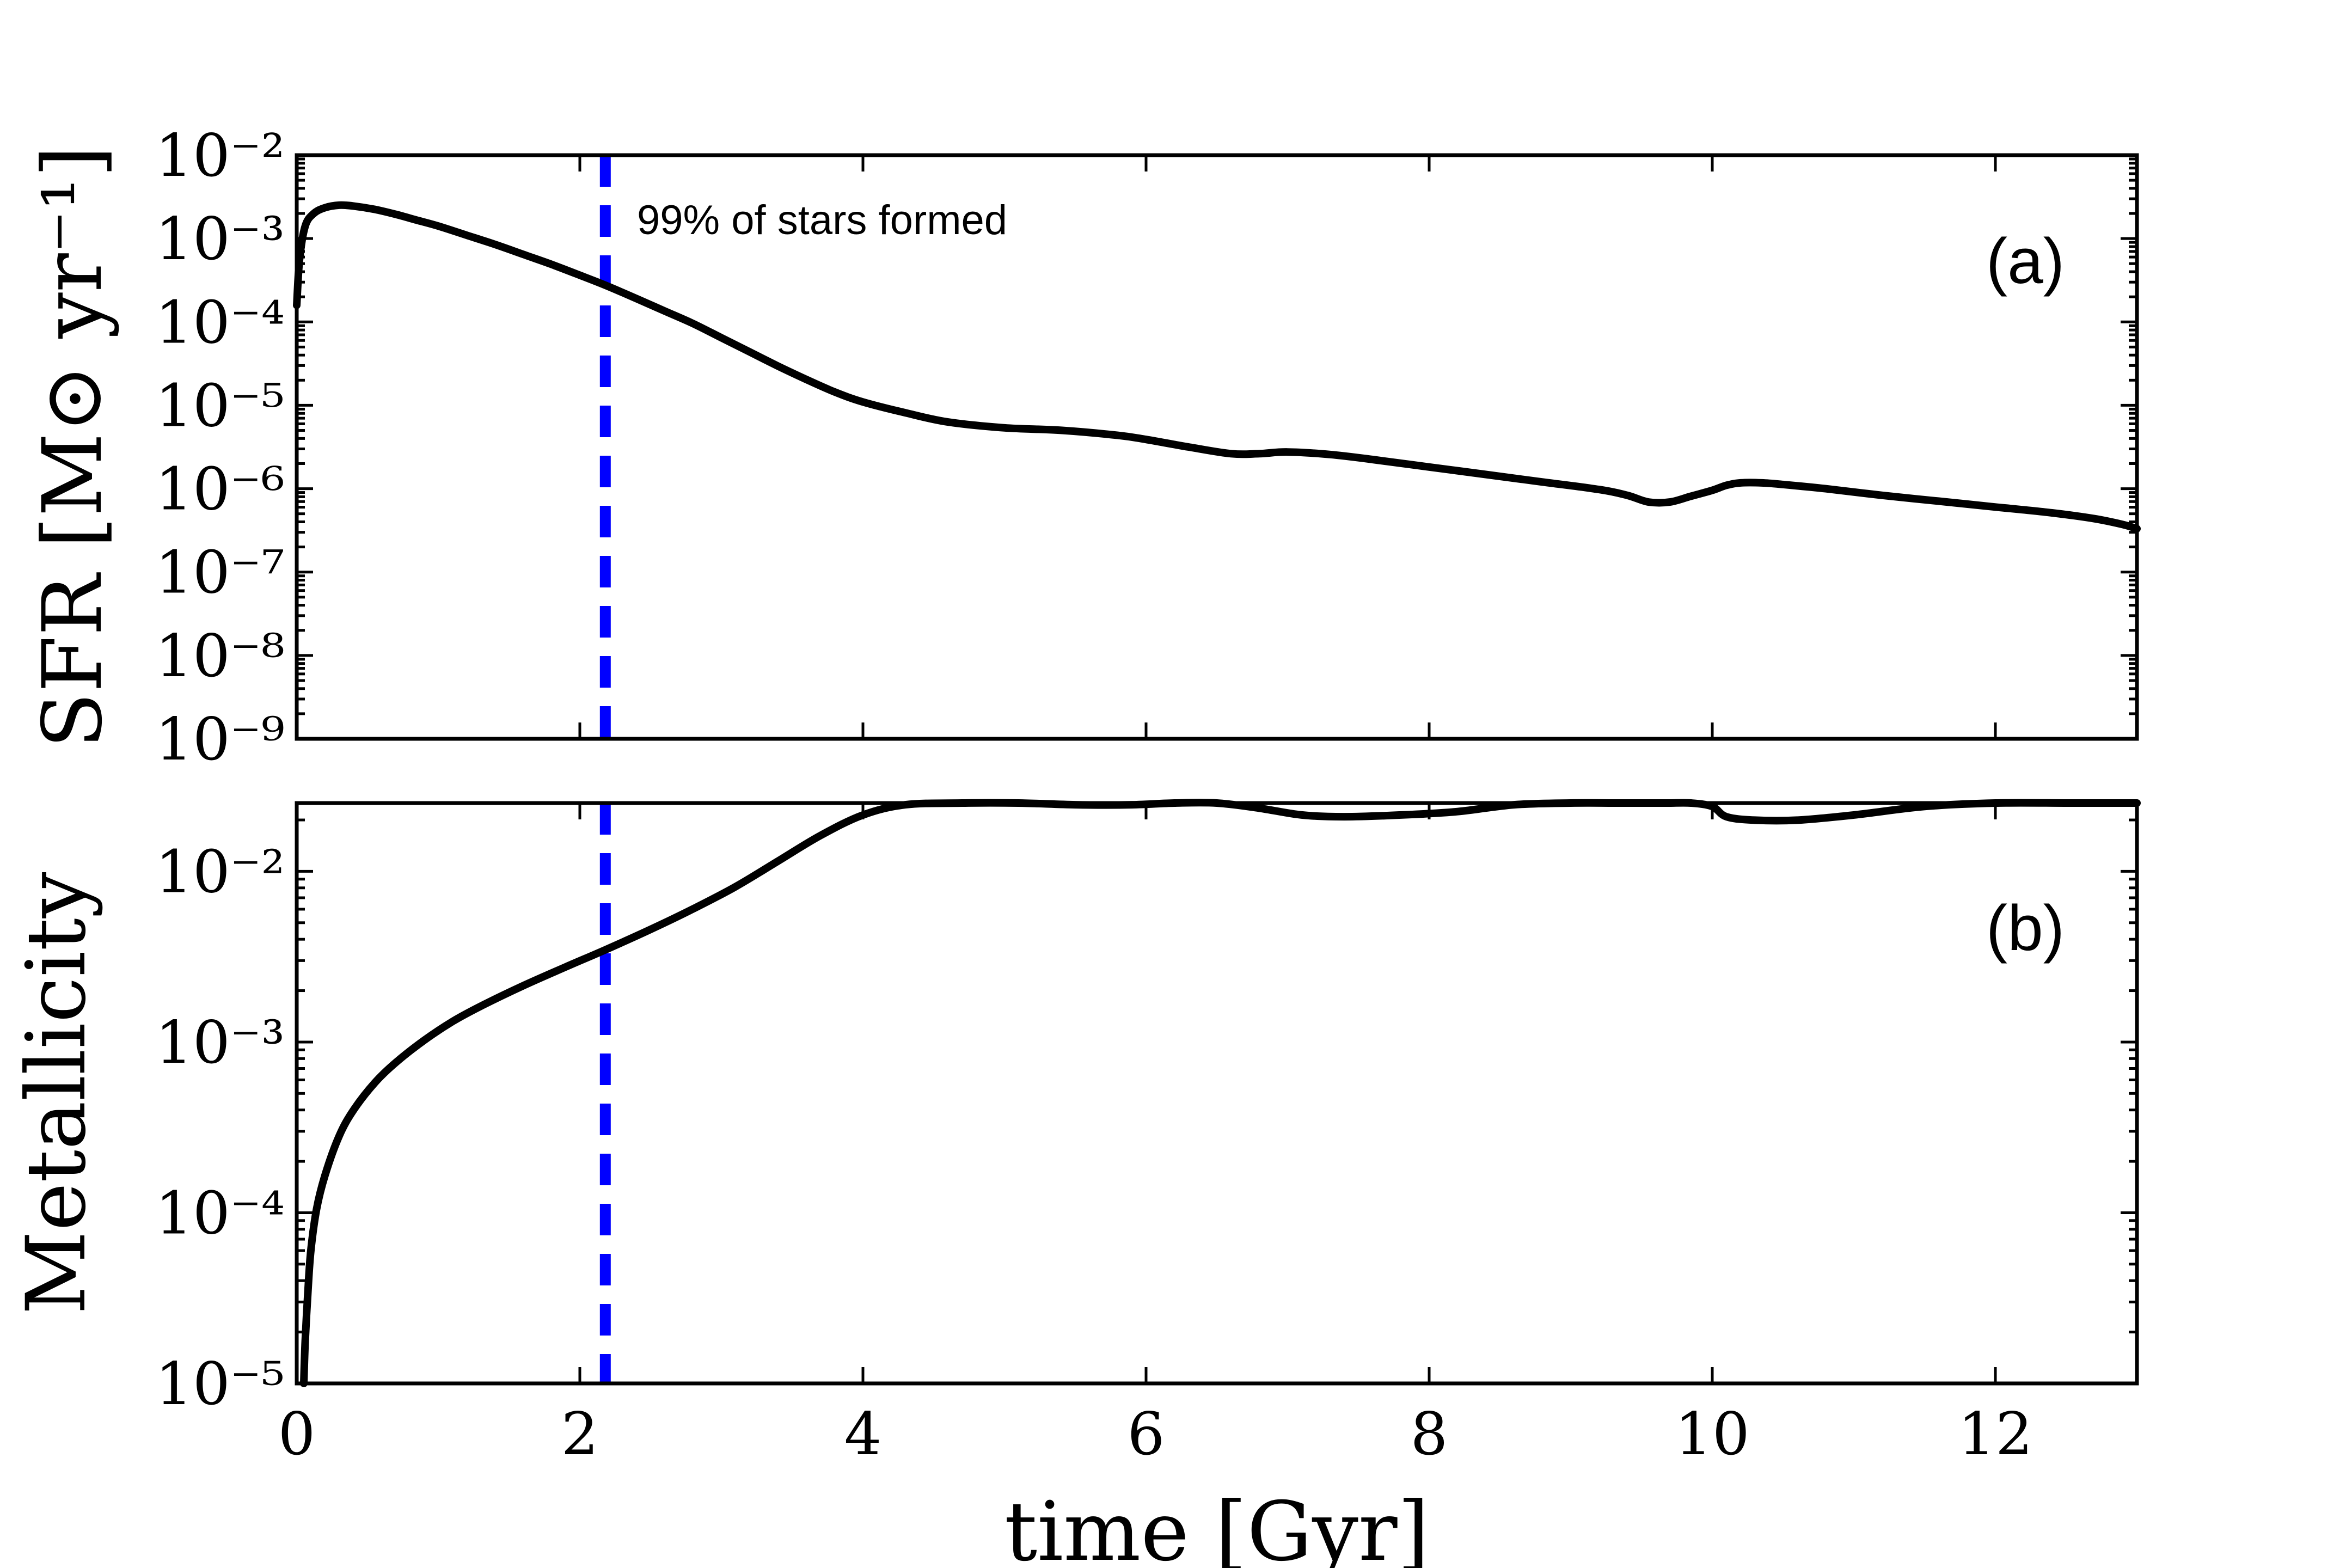 Image resolution: width=2352 pixels, height=1568 pixels. What do you see at coordinates (2025, 928) in the screenshot?
I see `panel-b-label: (b)` at bounding box center [2025, 928].